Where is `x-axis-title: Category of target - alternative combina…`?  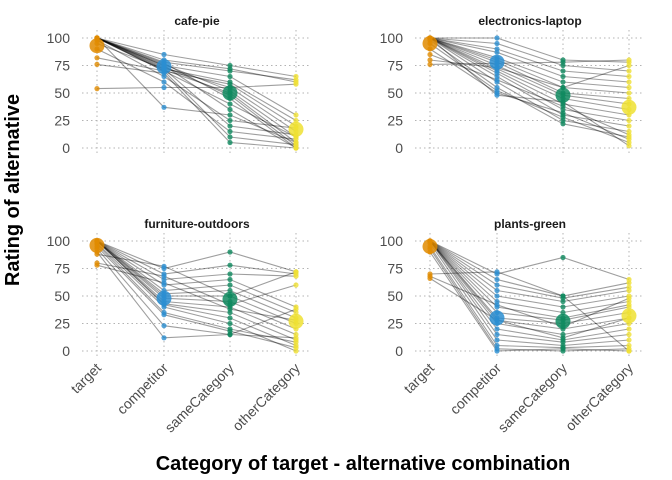 x-axis-title: Category of target - alternative combina… is located at coordinates (363, 464).